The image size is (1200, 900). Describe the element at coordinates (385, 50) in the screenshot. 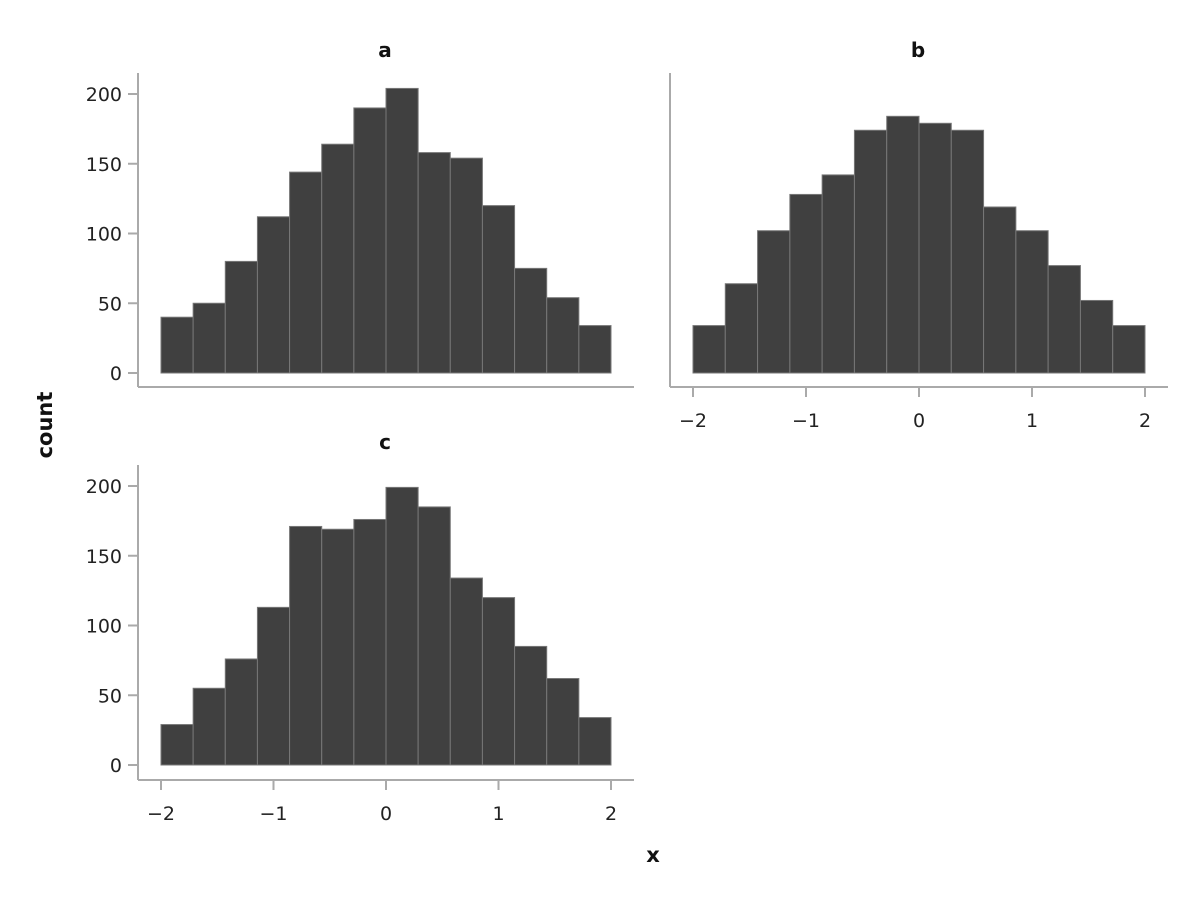

I see `panel-title-a: a` at that location.